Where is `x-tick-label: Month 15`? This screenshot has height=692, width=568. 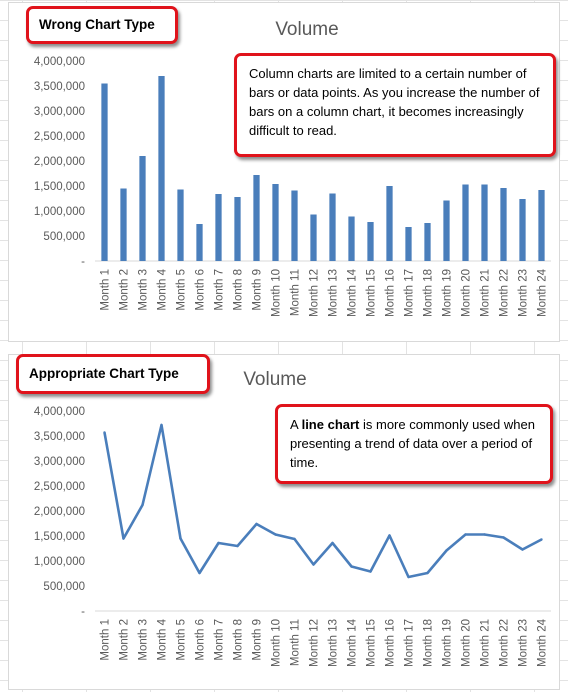 x-tick-label: Month 15 is located at coordinates (372, 643).